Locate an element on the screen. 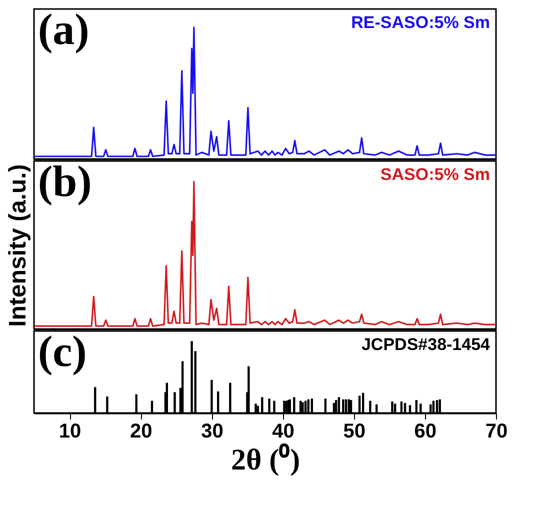  annotation: (c) is located at coordinates (62, 351).